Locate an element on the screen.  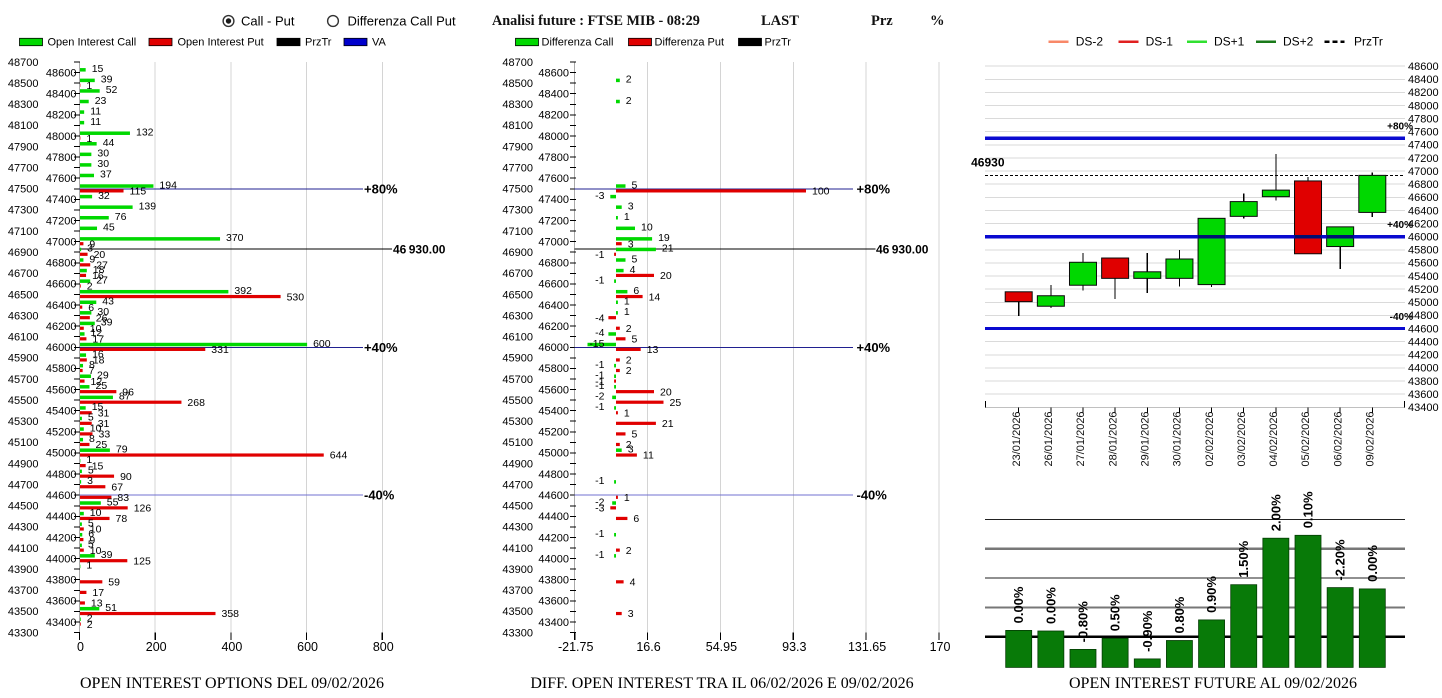
svg-text: 7 is located at coordinates (92, 371).